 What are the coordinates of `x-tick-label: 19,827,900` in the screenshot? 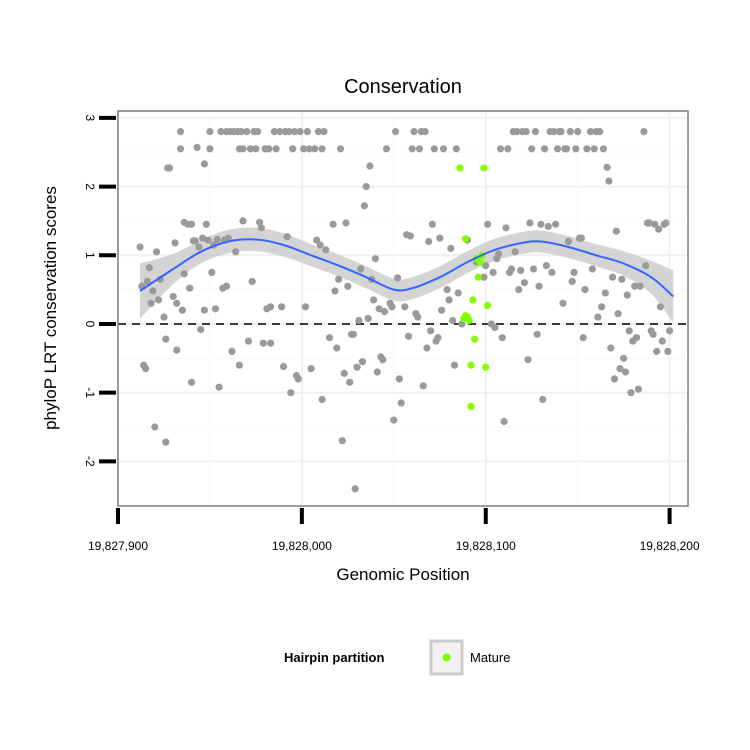 It's located at (118, 546).